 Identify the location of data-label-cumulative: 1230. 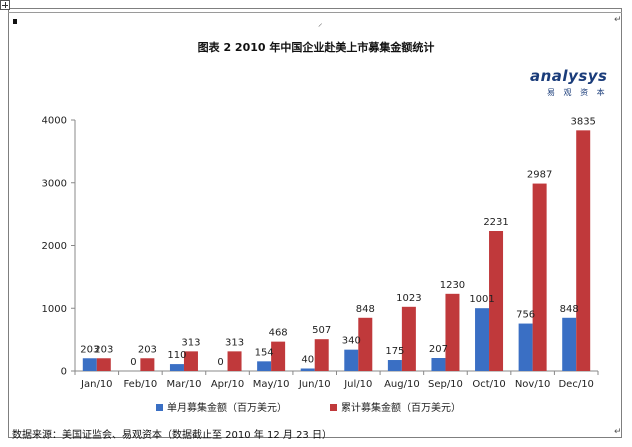
(452, 285).